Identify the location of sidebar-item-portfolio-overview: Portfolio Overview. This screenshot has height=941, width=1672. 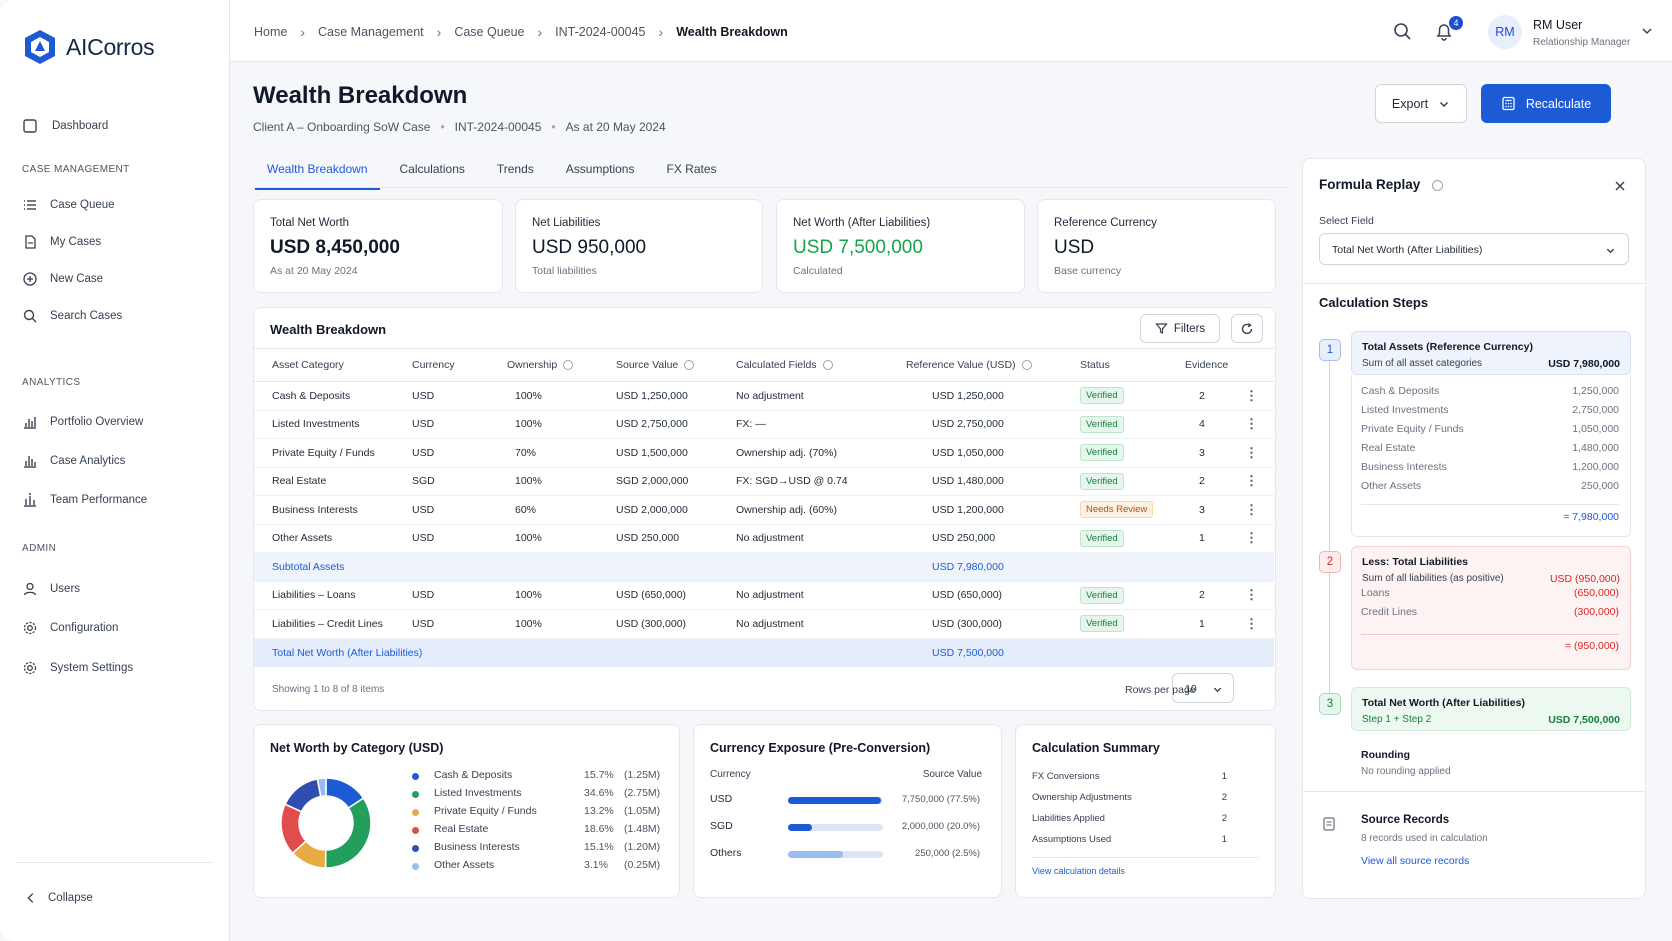
(82, 422).